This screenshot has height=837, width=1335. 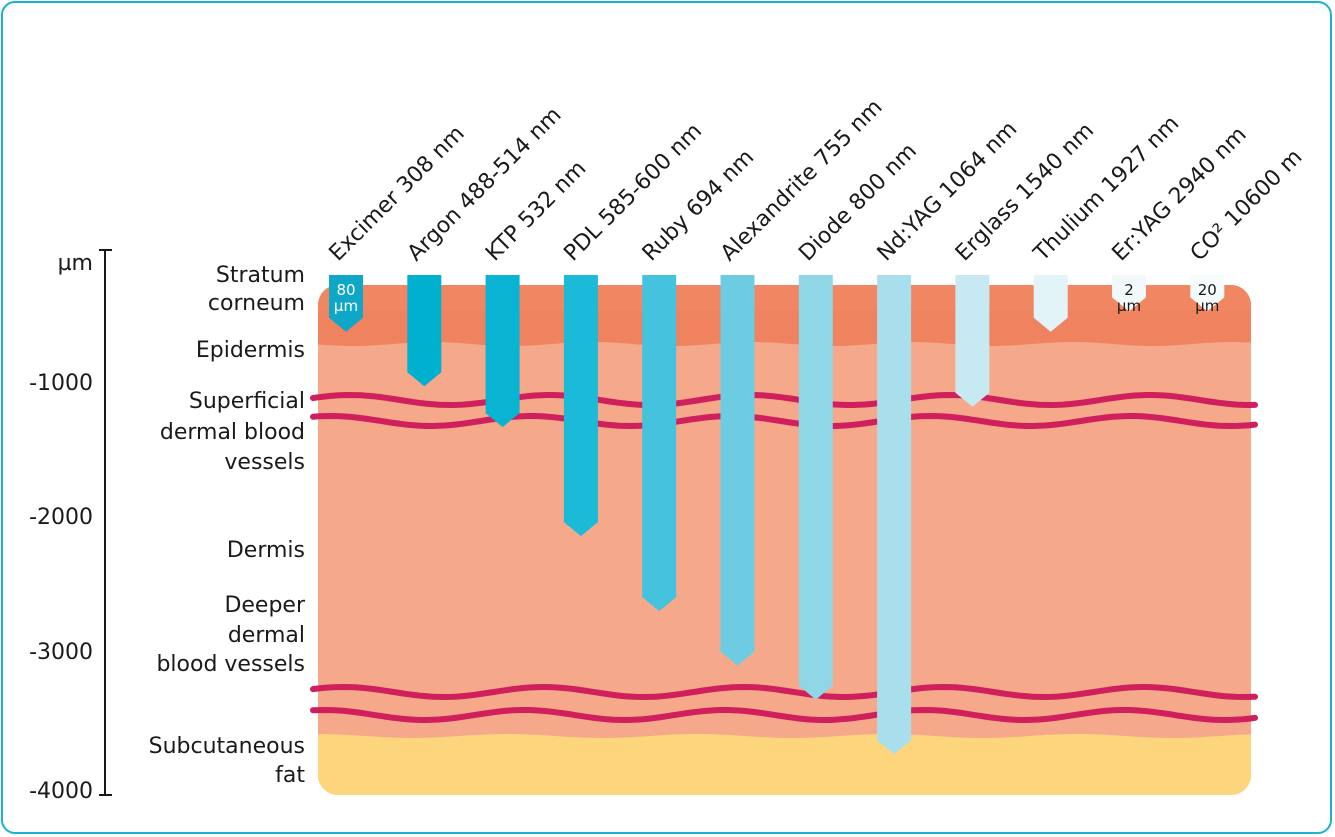 What do you see at coordinates (1025, 192) in the screenshot?
I see `laser-label: Erglass 1540 nm` at bounding box center [1025, 192].